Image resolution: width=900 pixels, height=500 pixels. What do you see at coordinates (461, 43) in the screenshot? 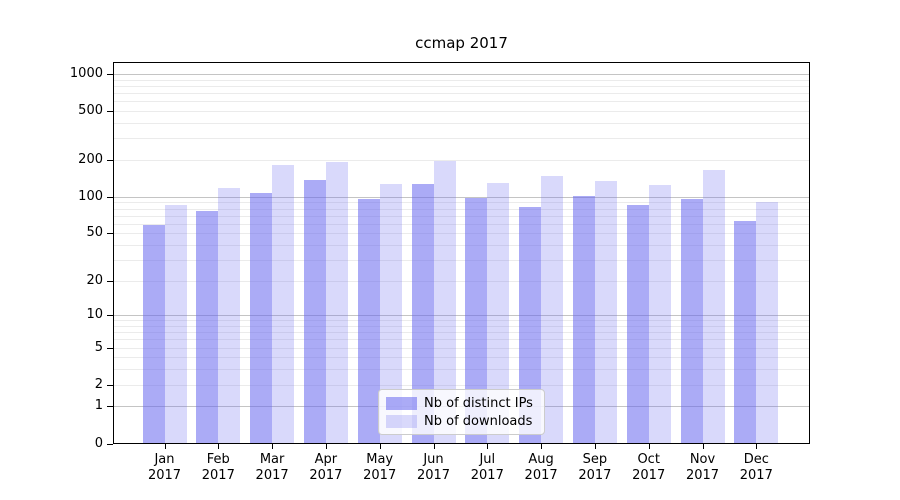
I see `chart-title: ccmap 2017` at bounding box center [461, 43].